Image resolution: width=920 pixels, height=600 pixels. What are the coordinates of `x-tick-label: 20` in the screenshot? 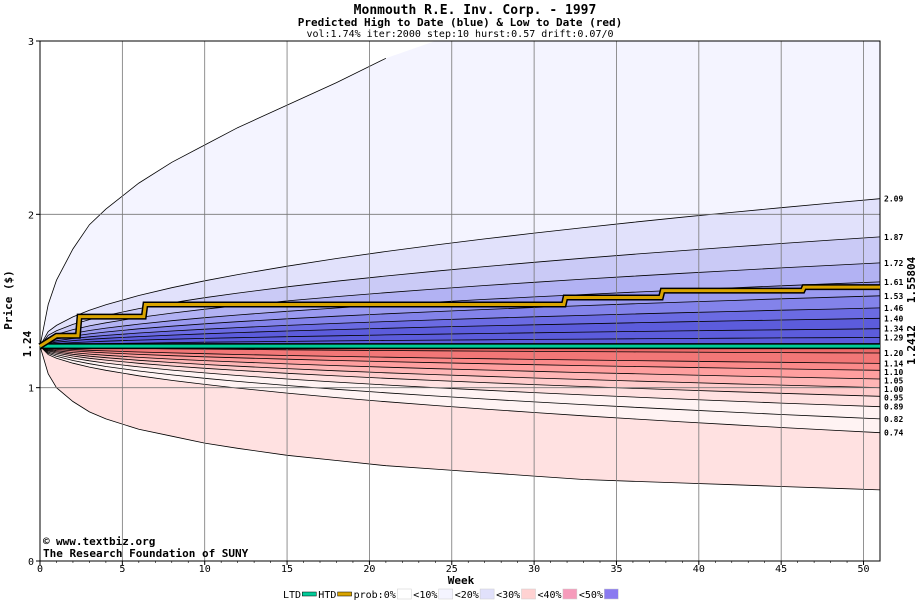 It's located at (369, 569).